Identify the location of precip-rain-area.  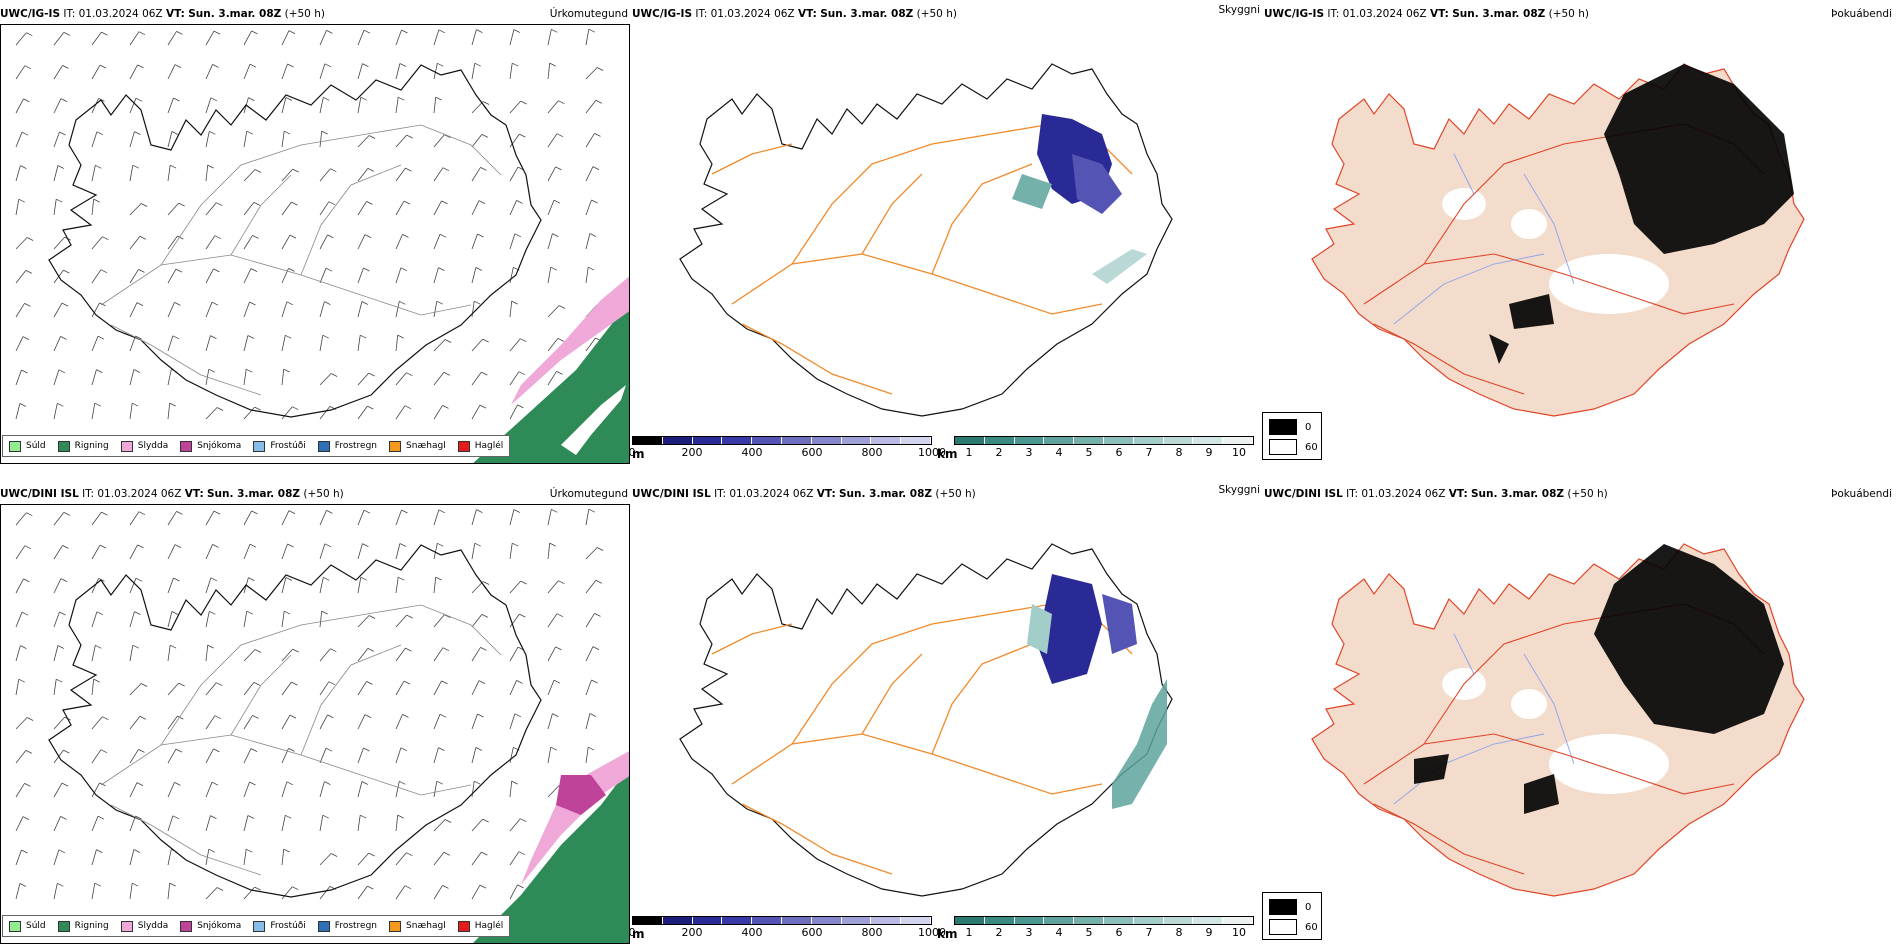
(551, 855).